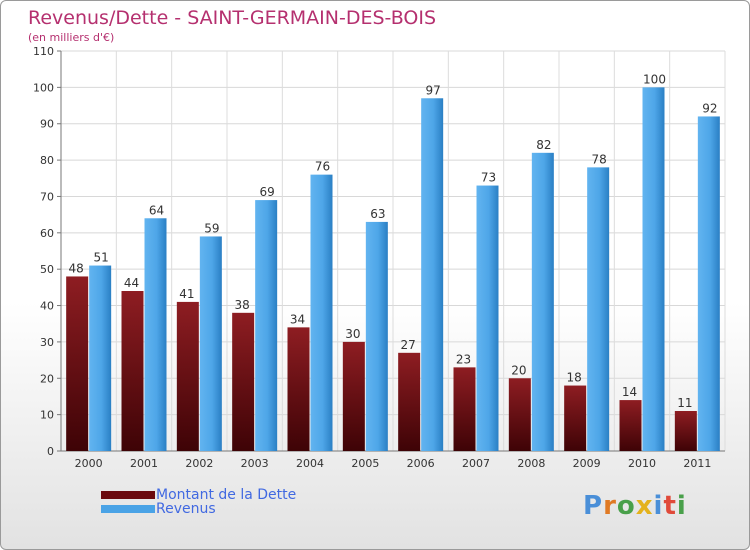  What do you see at coordinates (47, 233) in the screenshot?
I see `y-tick-label: 60` at bounding box center [47, 233].